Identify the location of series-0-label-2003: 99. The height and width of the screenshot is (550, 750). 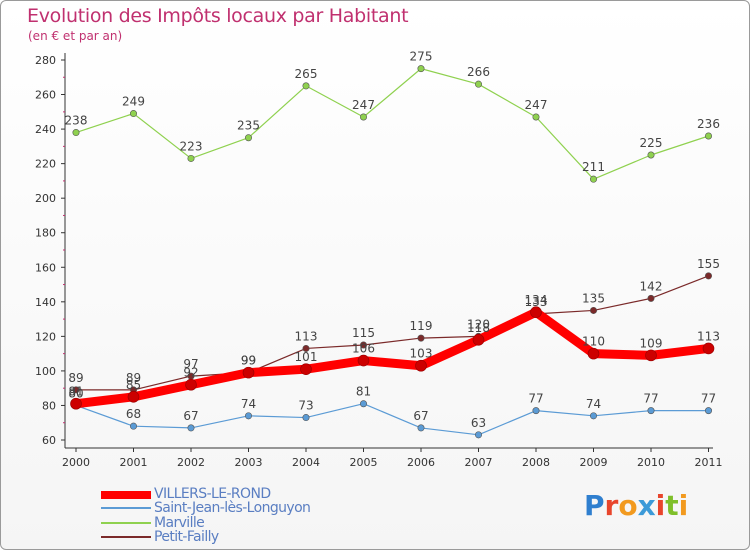
(248, 361).